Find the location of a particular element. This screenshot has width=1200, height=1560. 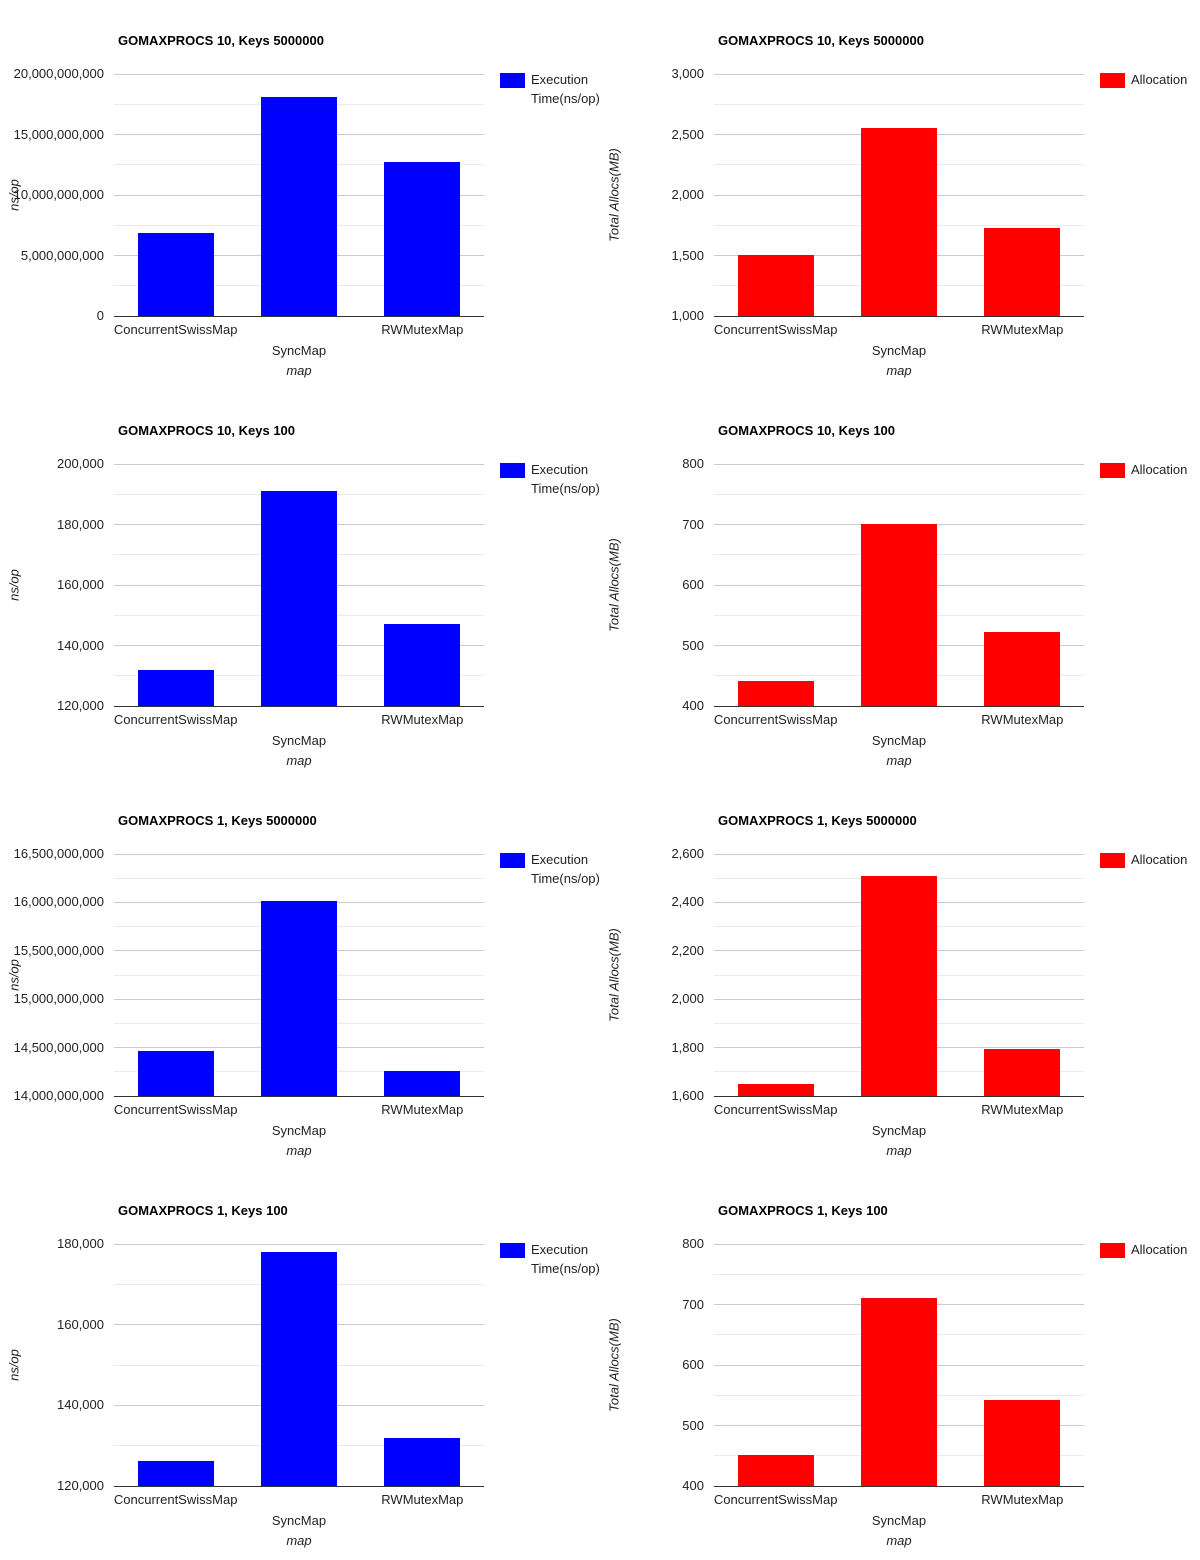

y-tick-label: 0 is located at coordinates (100, 315).